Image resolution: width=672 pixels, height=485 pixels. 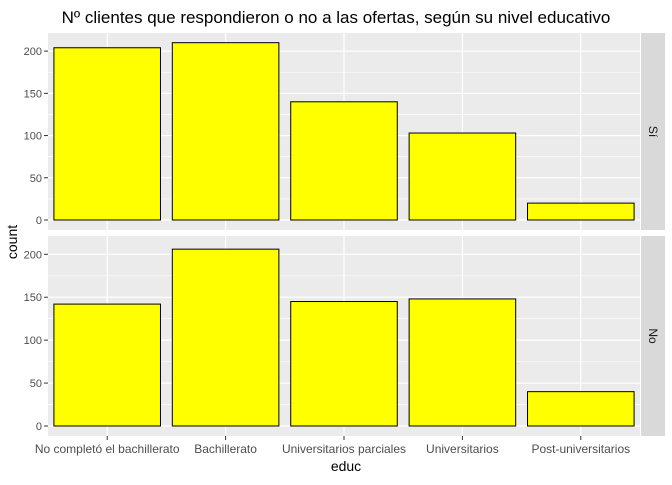 I want to click on facet-strip-label: No, so click(x=653, y=336).